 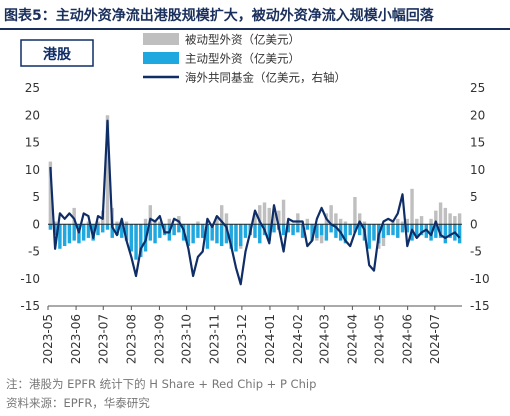 What do you see at coordinates (103, 339) in the screenshot?
I see `x-tick-label: 2023-07` at bounding box center [103, 339].